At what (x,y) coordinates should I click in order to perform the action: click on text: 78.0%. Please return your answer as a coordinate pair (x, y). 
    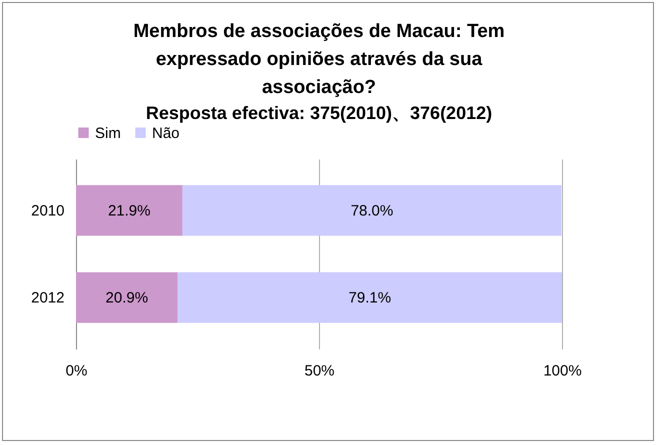
    Looking at the image, I should click on (372, 211).